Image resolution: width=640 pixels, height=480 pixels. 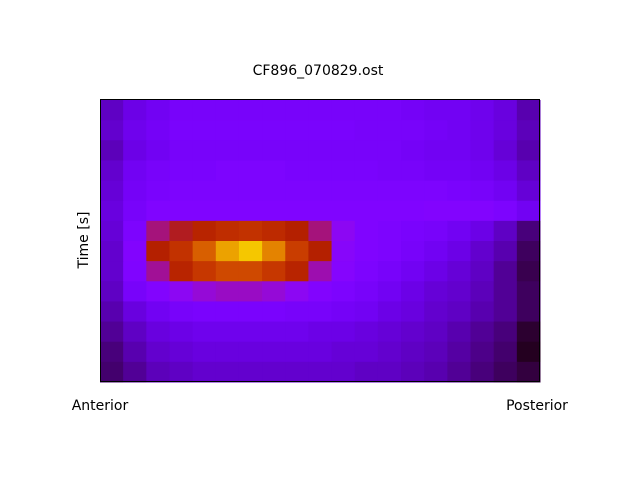 I want to click on x-end-label: Posterior, so click(x=537, y=406).